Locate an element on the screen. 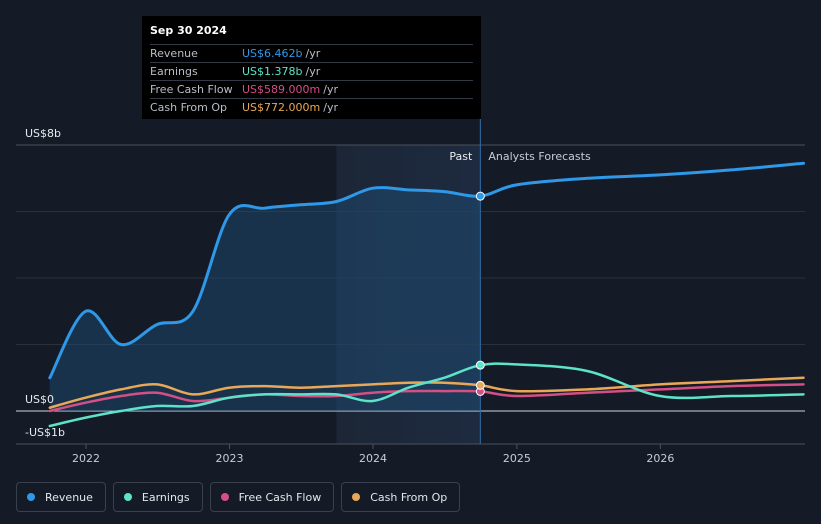 This screenshot has width=821, height=524. x-tick-label: 2024 is located at coordinates (373, 458).